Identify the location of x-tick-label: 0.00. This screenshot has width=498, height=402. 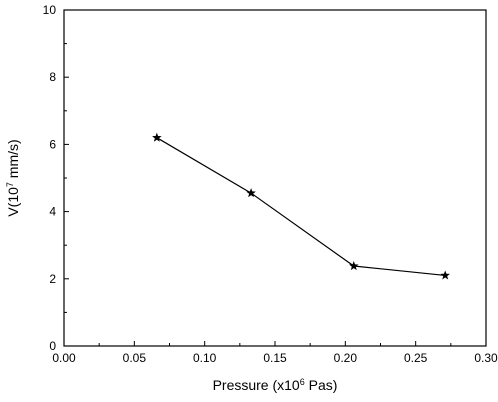
(64, 358).